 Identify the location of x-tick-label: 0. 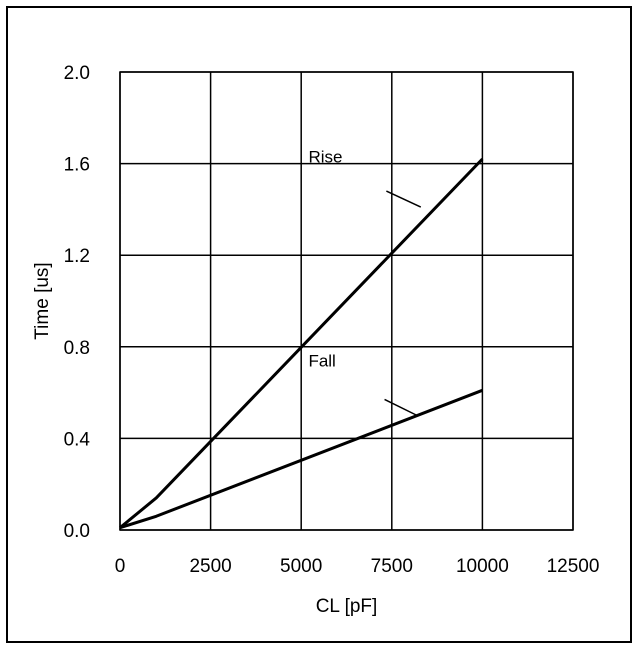
(120, 566).